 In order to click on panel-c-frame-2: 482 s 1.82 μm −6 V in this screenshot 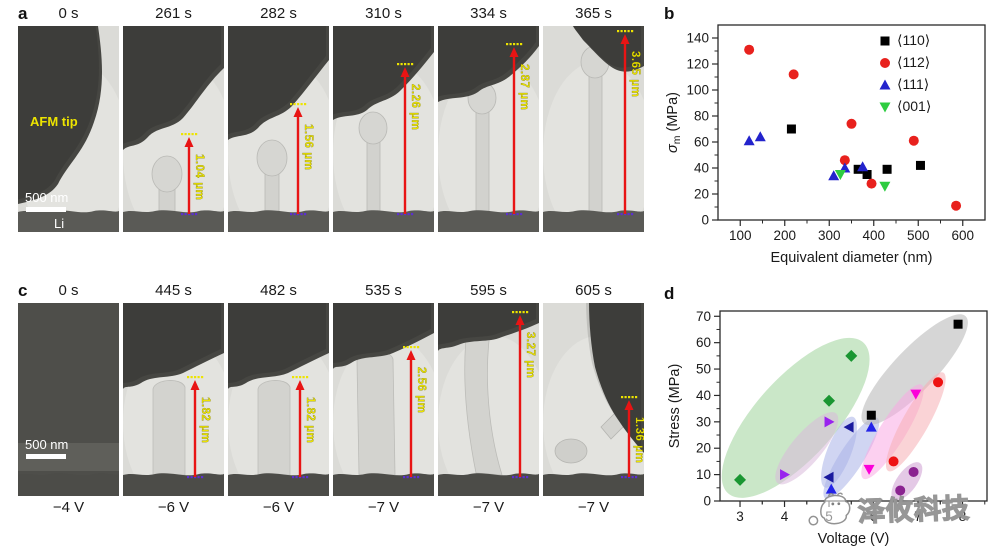, I will do `click(278, 400)`.